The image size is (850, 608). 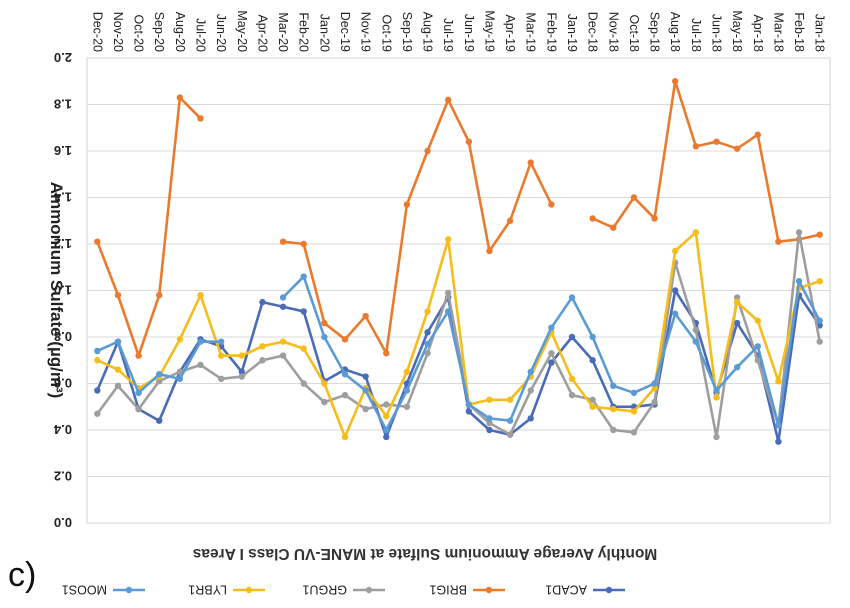 I want to click on panel-label: c), so click(x=22, y=575).